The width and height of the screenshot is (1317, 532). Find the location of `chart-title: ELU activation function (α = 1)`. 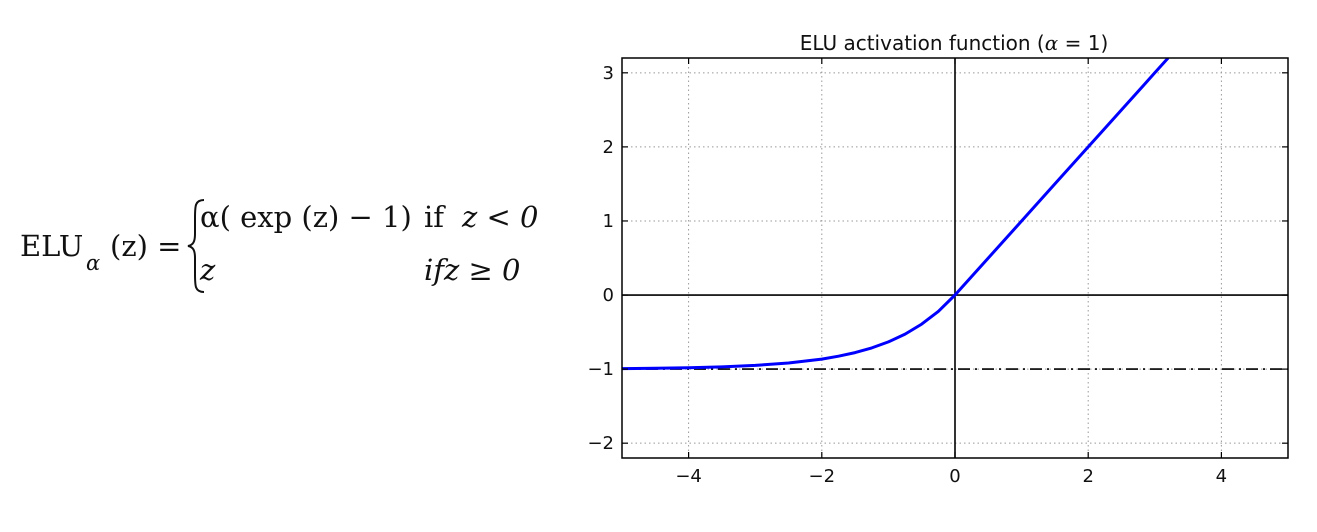

chart-title: ELU activation function (α = 1) is located at coordinates (954, 43).